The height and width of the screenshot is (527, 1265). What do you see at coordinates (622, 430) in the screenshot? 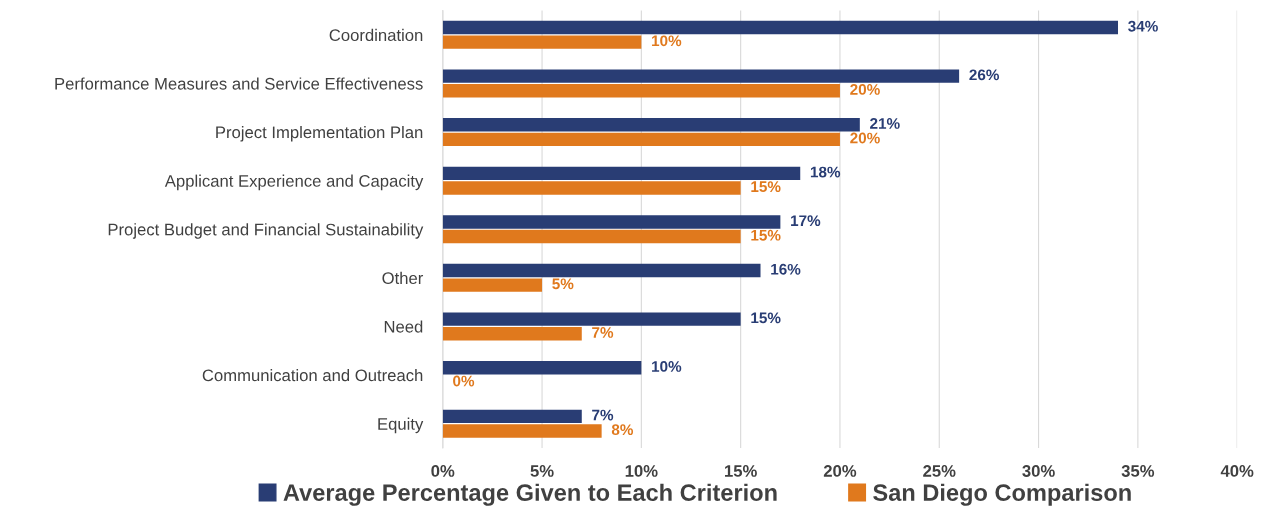
I see `data-label: 8%` at bounding box center [622, 430].